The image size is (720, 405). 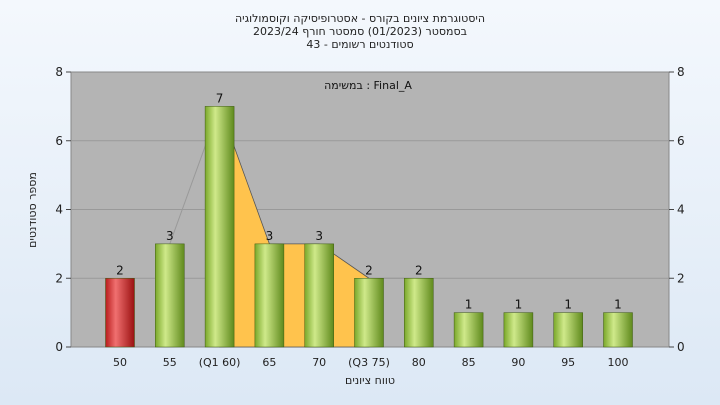 I want to click on annotation-label: במשימה : Final_A, so click(x=368, y=85).